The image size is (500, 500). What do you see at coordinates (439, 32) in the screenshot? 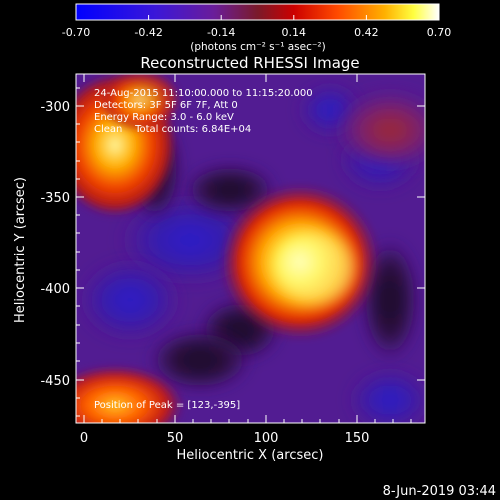
I see `colorbar-tick-label: 0.70` at bounding box center [439, 32].